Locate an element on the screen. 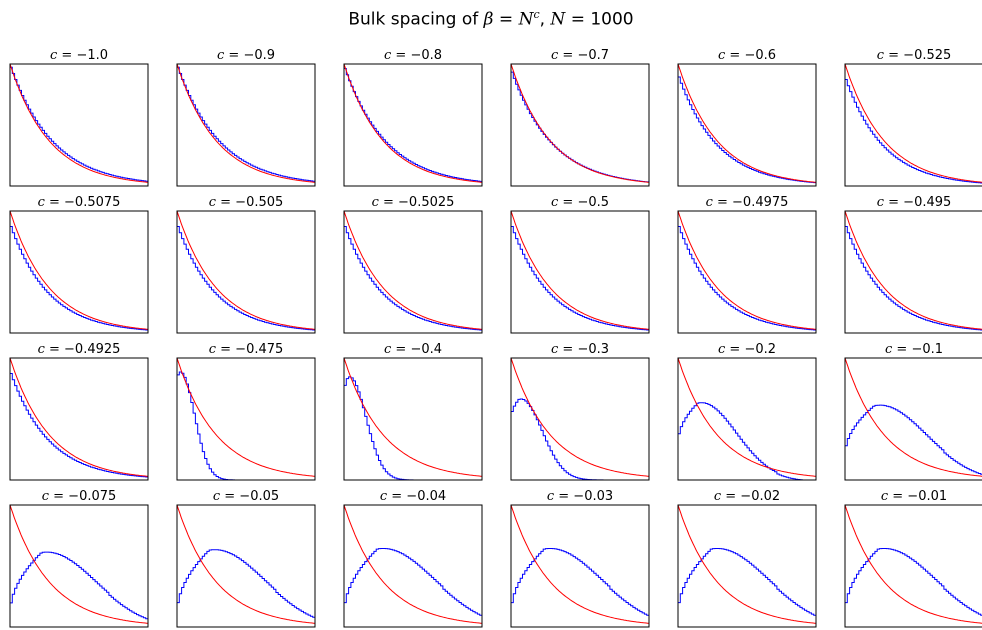 This screenshot has width=982, height=630. subplot-title: c = −0.4 is located at coordinates (413, 349).